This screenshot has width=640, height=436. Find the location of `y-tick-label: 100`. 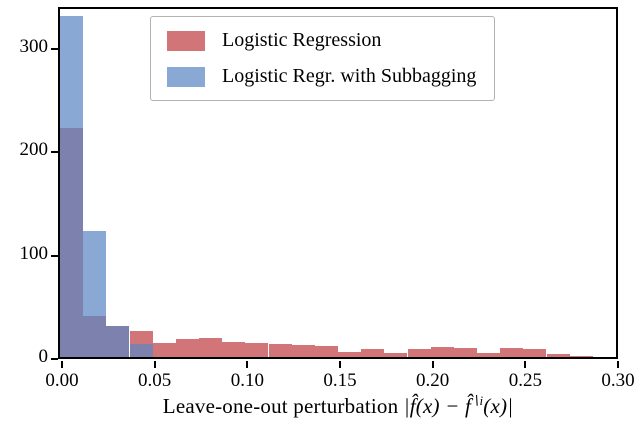

y-tick-label: 100 is located at coordinates (34, 253).